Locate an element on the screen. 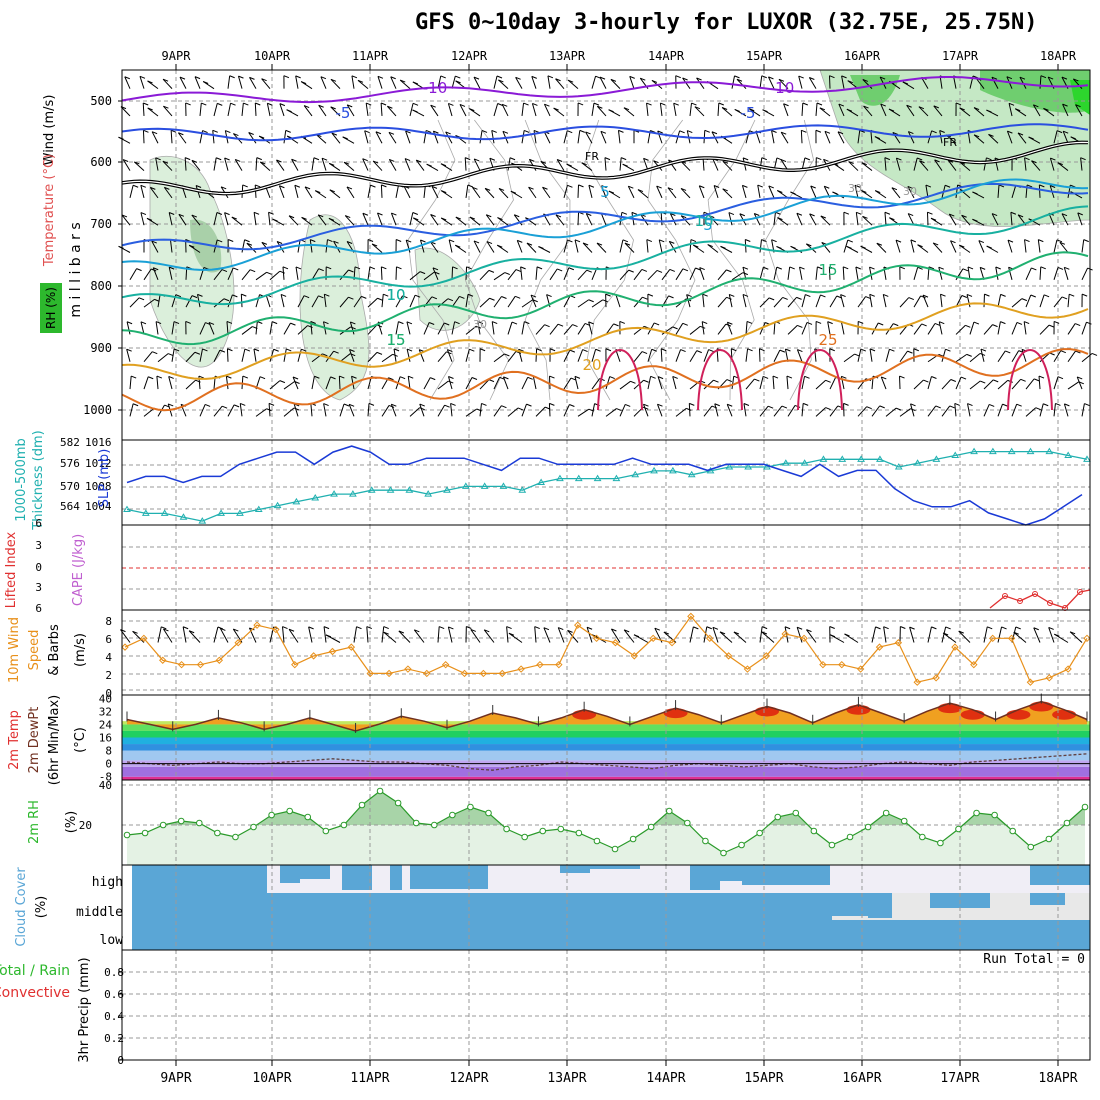 This screenshot has width=1100, height=1100. contour-label: 15 is located at coordinates (827, 270).